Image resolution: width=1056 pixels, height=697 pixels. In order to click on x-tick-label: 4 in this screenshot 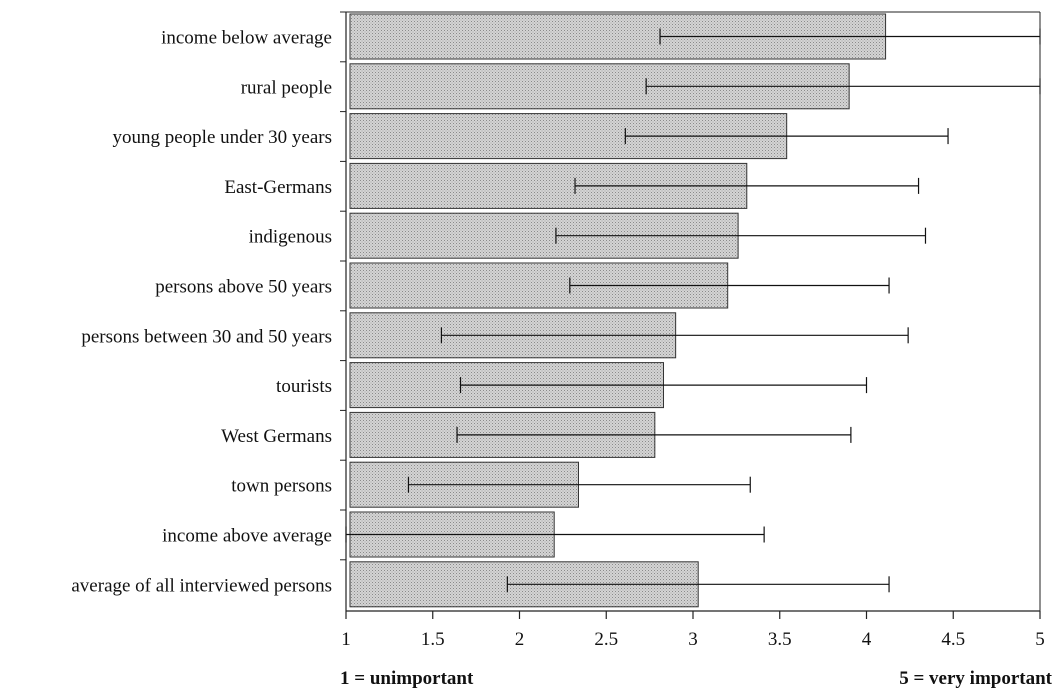, I will do `click(867, 639)`.